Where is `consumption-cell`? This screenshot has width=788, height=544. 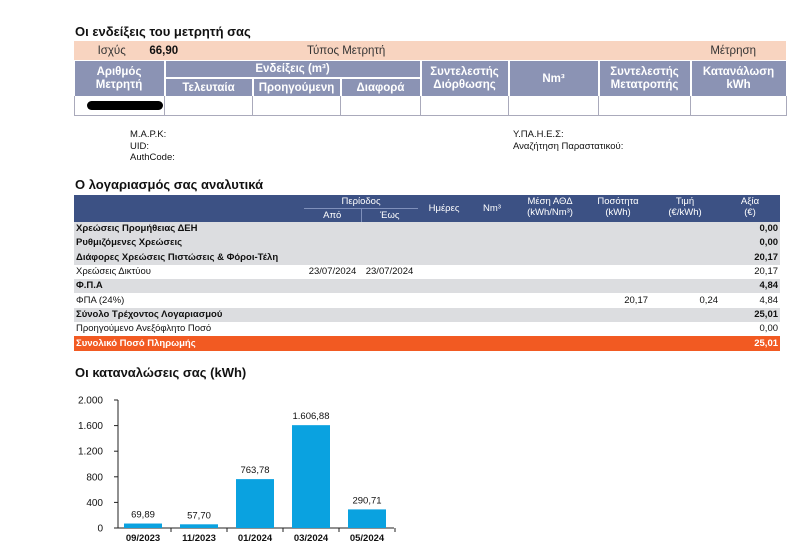
consumption-cell is located at coordinates (738, 106).